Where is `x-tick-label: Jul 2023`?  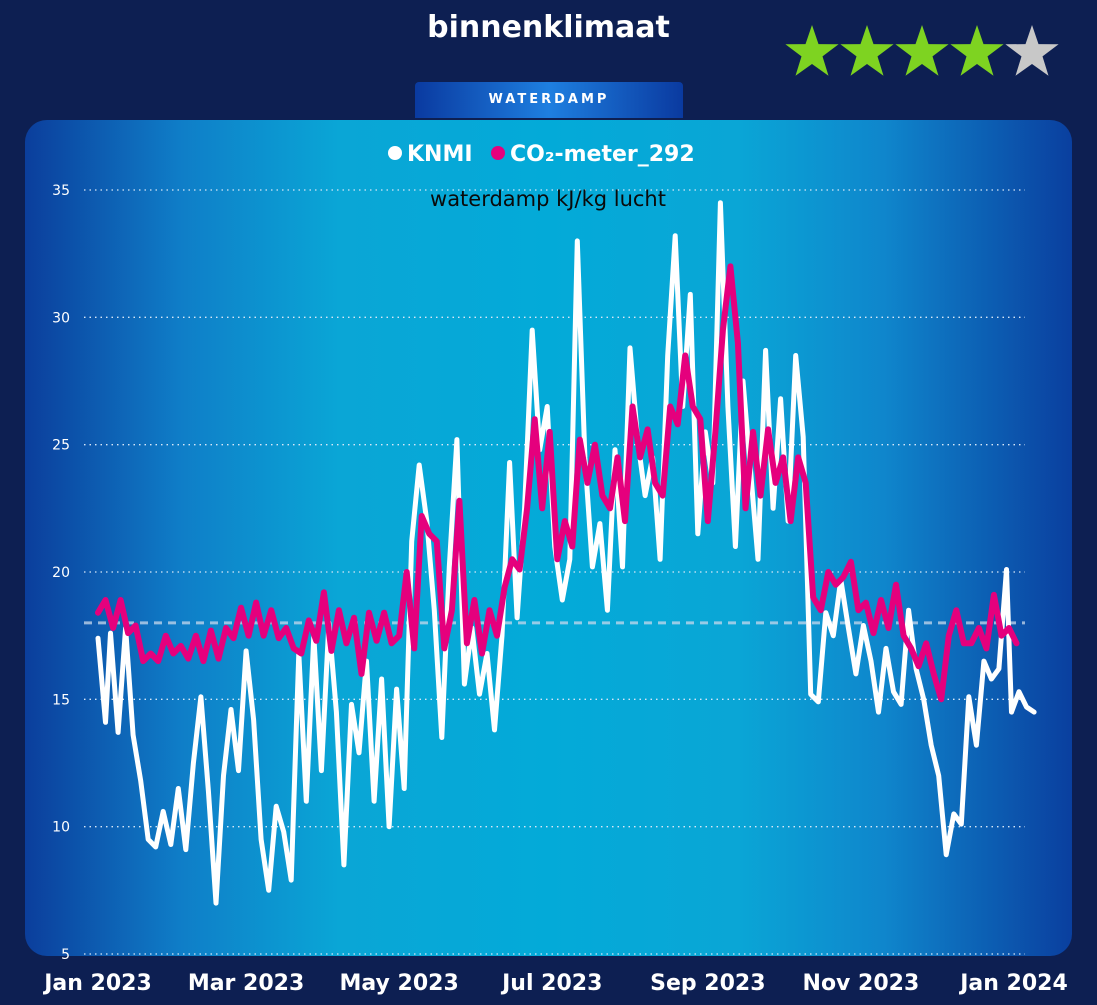 x-tick-label: Jul 2023 is located at coordinates (551, 983).